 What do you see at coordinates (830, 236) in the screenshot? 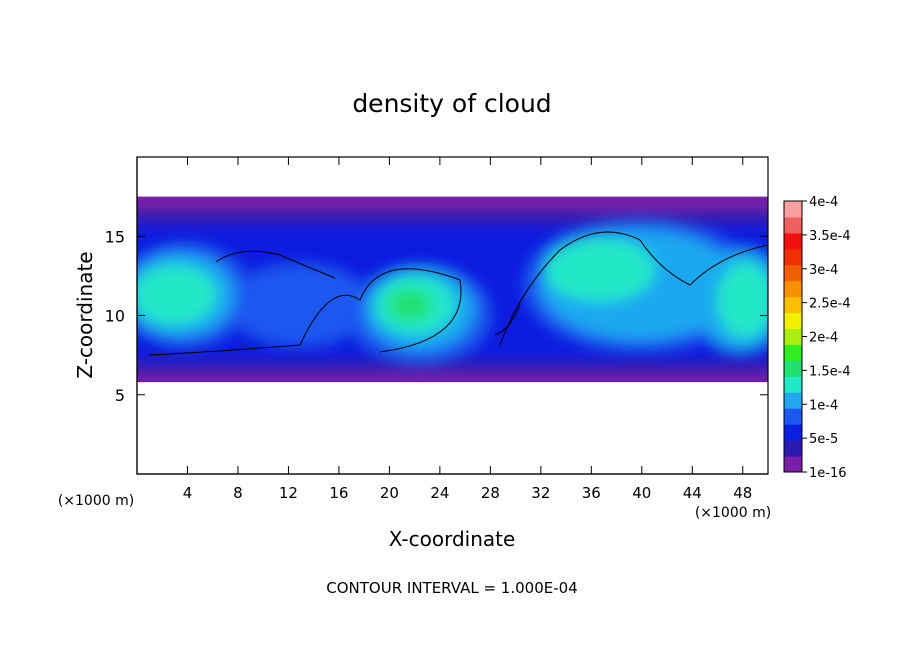
I see `colorbar-tick-label: 3.5e-4` at bounding box center [830, 236].